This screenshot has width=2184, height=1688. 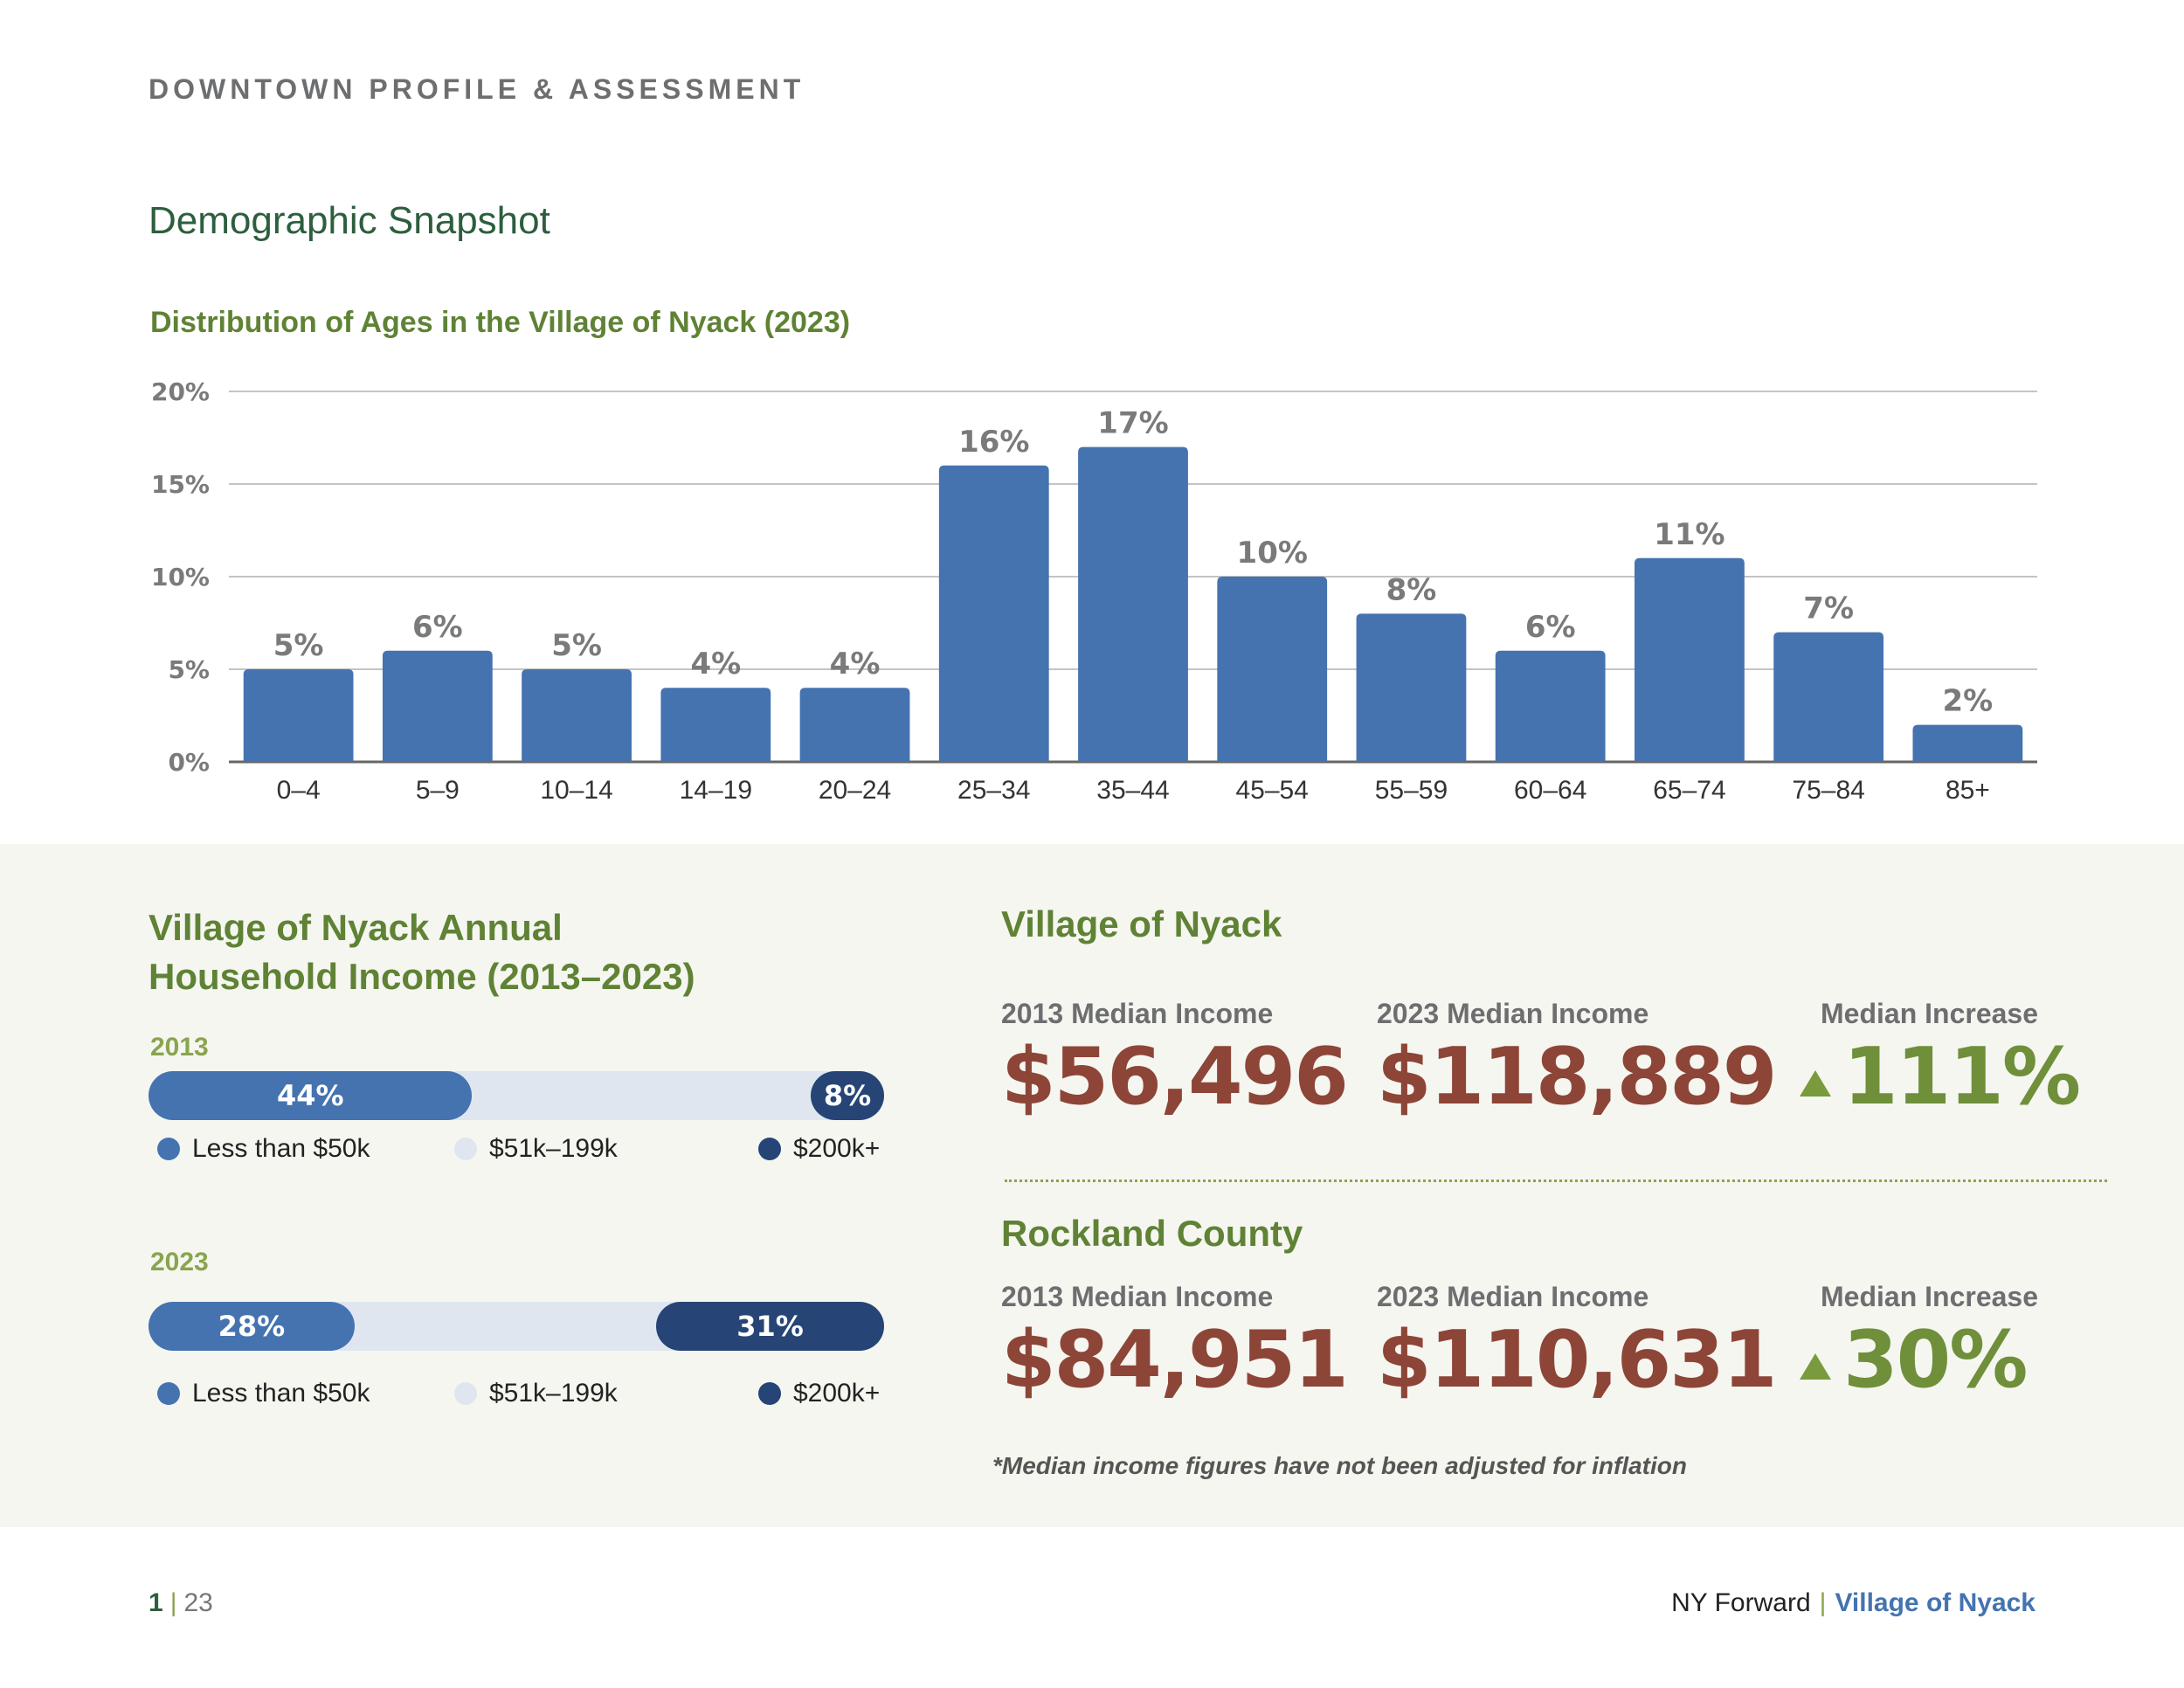 What do you see at coordinates (1816, 1083) in the screenshot?
I see `up-arrow-icon` at bounding box center [1816, 1083].